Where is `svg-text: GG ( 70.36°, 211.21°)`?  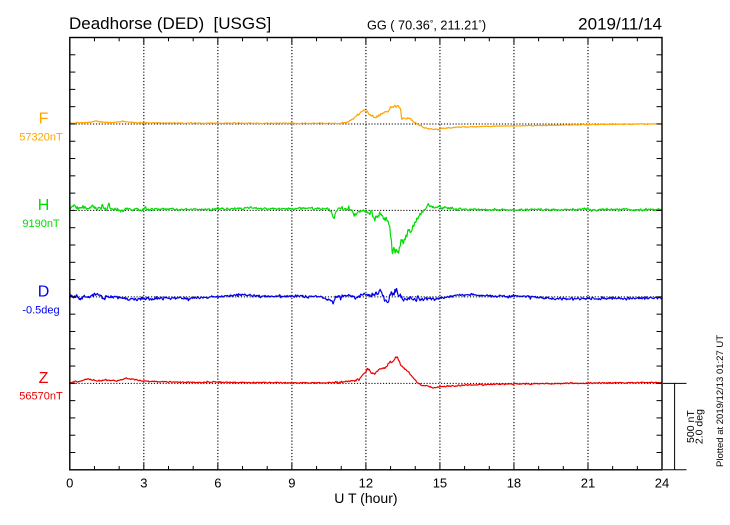
svg-text: GG ( 70.36°, 211.21°) is located at coordinates (426, 26).